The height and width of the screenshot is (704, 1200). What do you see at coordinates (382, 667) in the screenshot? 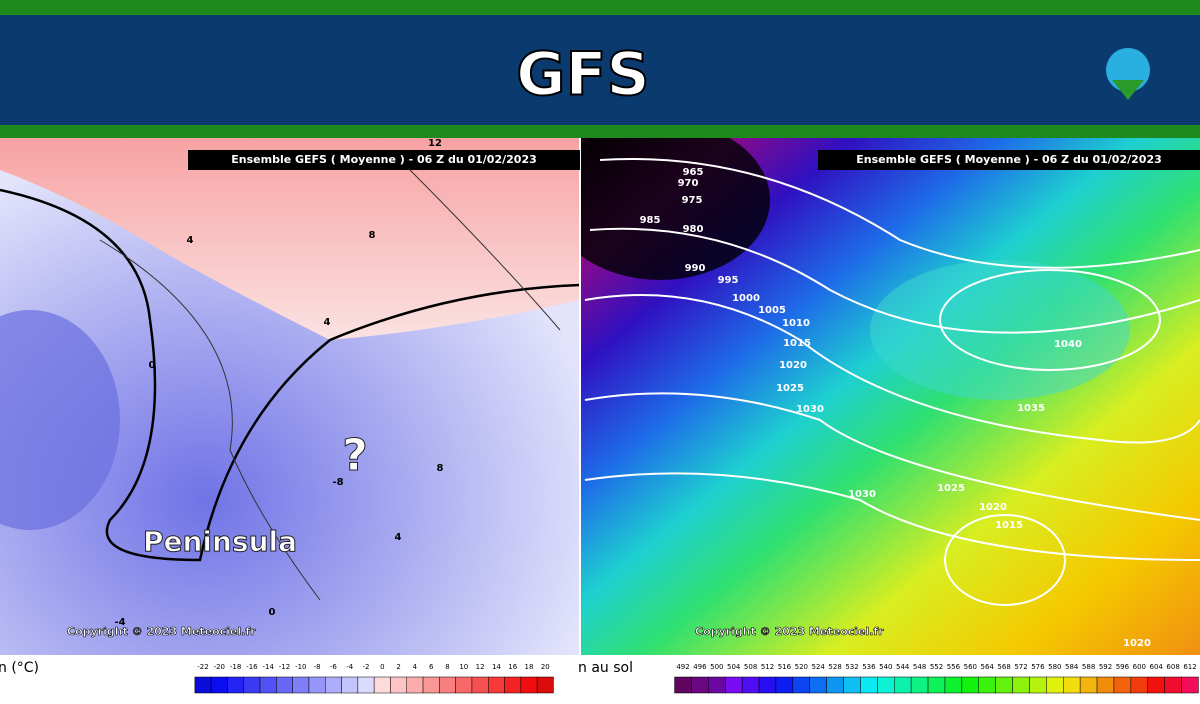
I see `scale-label: 0` at bounding box center [382, 667].